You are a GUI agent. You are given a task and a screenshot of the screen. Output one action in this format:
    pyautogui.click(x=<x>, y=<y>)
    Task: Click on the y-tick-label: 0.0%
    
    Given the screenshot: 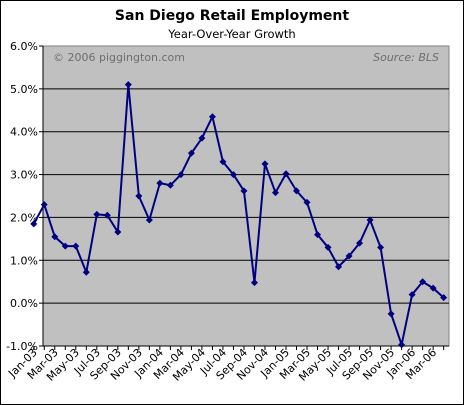 What is the action you would take?
    pyautogui.click(x=24, y=303)
    